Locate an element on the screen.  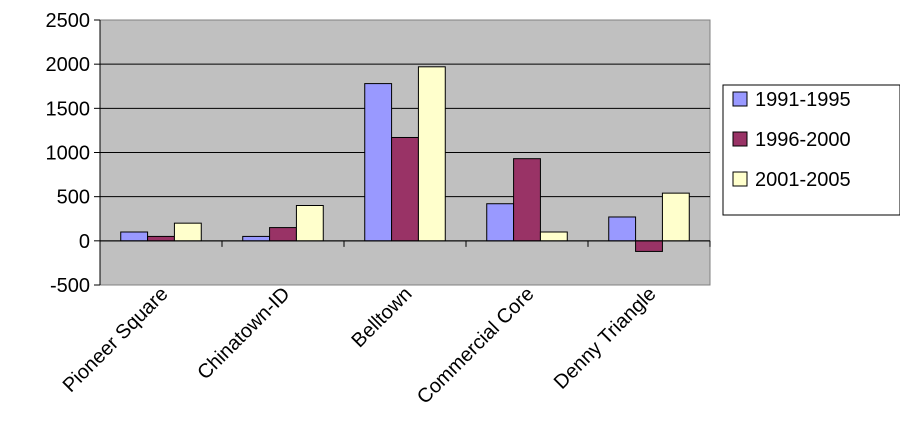
y-axis-ticks: -500 0 500 1000 1500 2000 2500 is located at coordinates (73, 153).